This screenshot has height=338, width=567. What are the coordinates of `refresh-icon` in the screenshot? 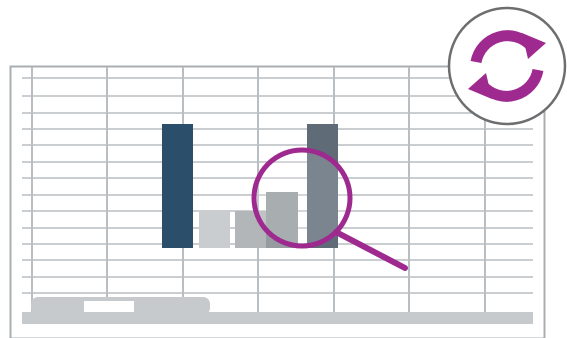 It's located at (507, 66).